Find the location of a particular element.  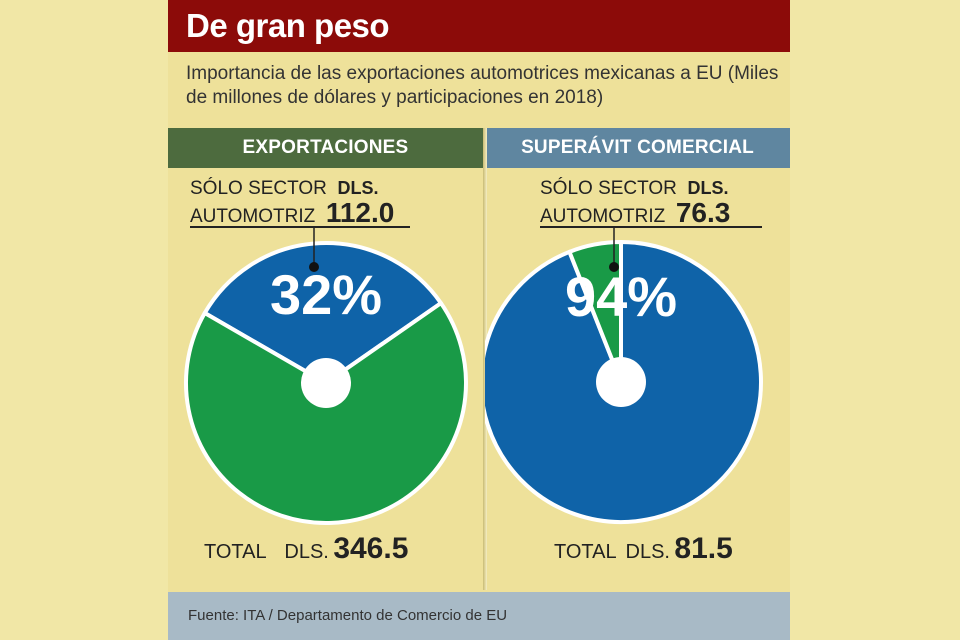

sector-value: 76.3 is located at coordinates (703, 212).